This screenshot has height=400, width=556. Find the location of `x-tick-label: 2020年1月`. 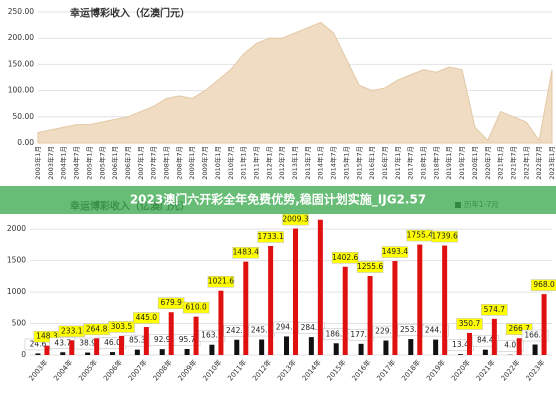

x-tick-label: 2020年1月 is located at coordinates (474, 163).